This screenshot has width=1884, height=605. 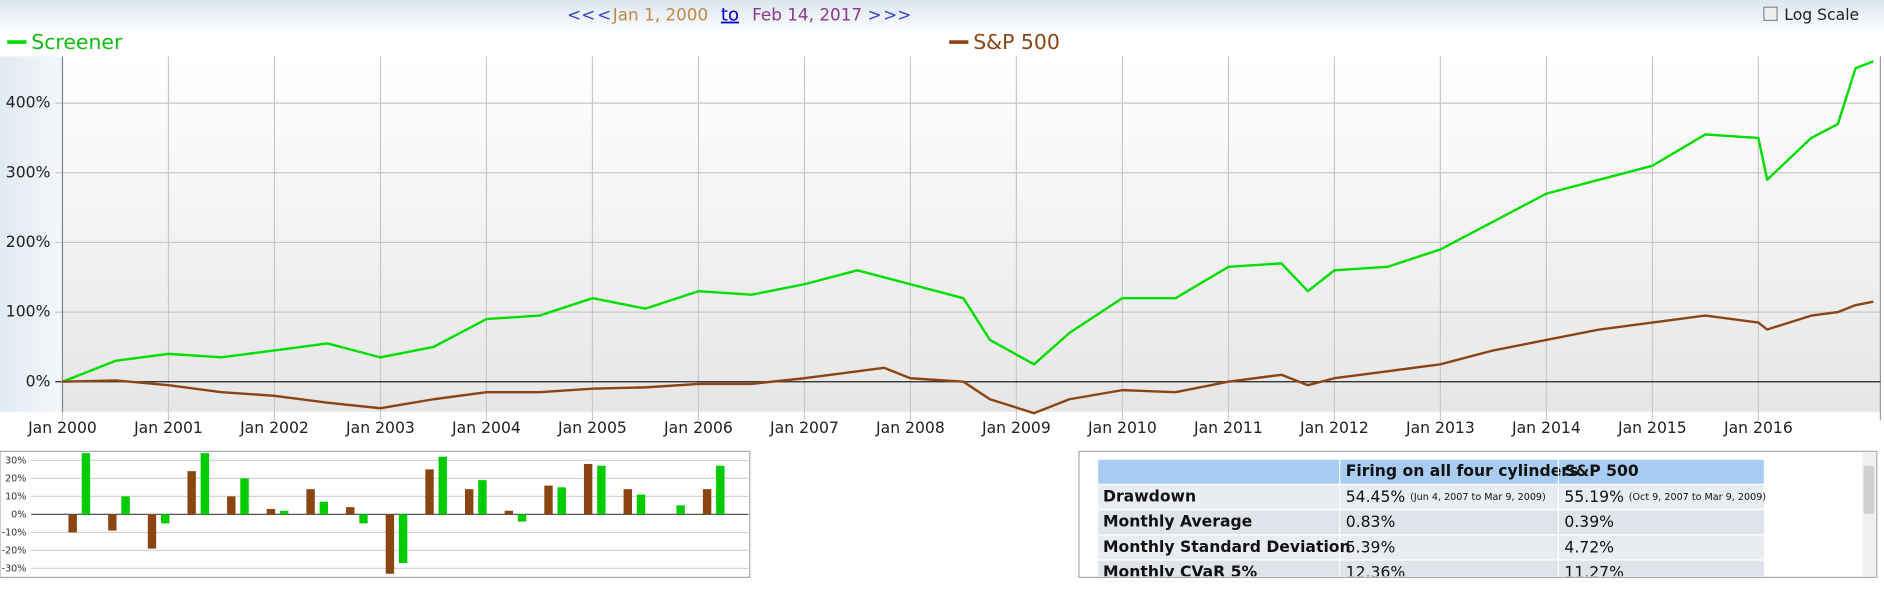 I want to click on cell-value: 5.39%, so click(x=1371, y=547).